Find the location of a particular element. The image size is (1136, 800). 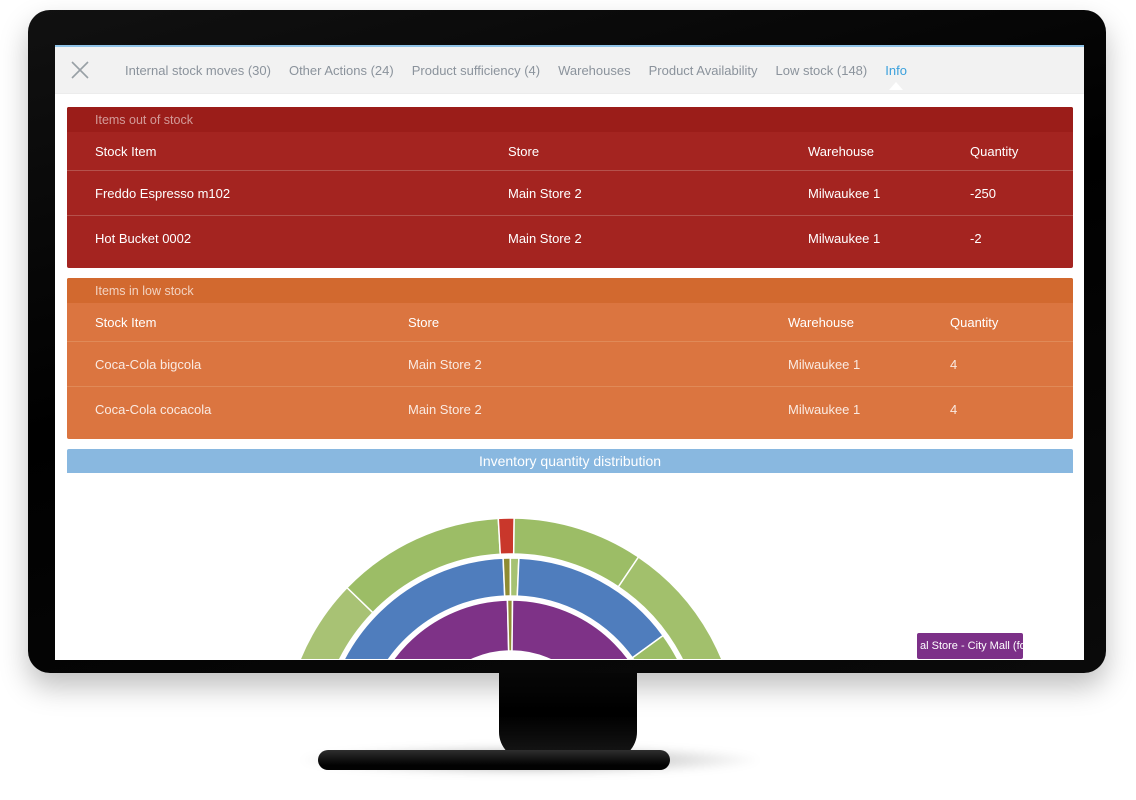

tab-info: Info is located at coordinates (896, 76).